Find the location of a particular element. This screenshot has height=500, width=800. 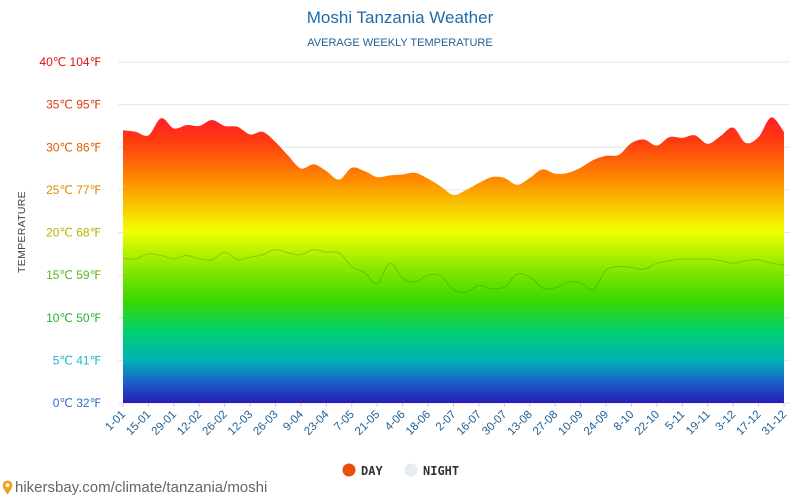

y-tick-label: 25℃ 77℉ is located at coordinates (73, 190).